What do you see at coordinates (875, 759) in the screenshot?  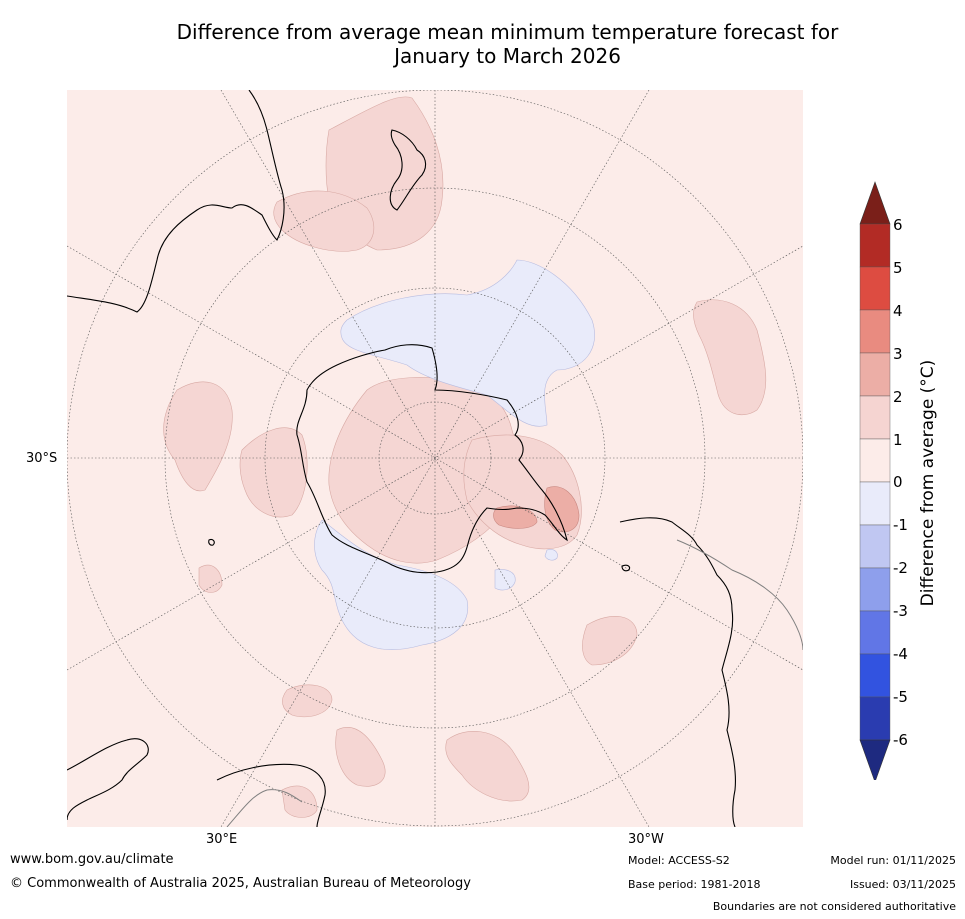 I see `colorbar-min-extend` at bounding box center [875, 759].